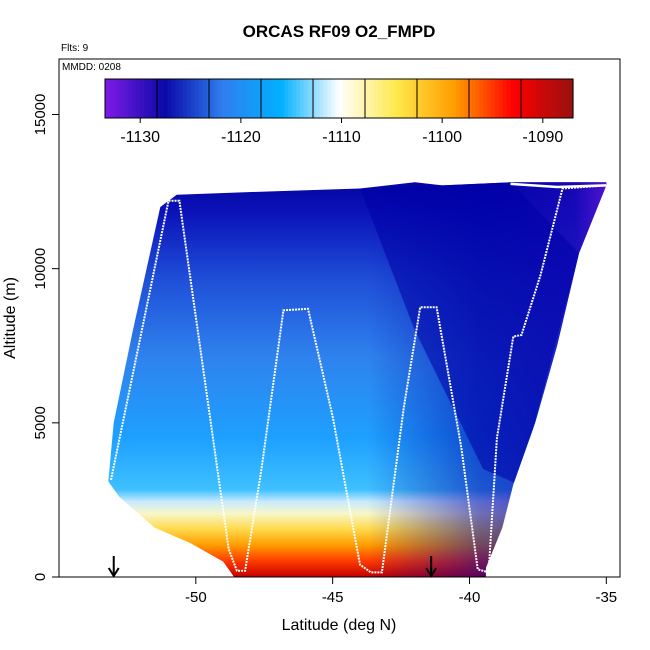 This screenshot has height=650, width=650. What do you see at coordinates (341, 137) in the screenshot?
I see `colorbar-tick-label: -1110` at bounding box center [341, 137].